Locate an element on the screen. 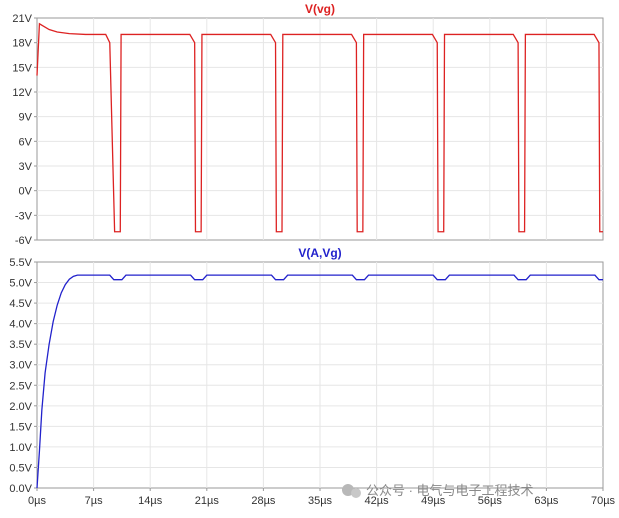 This screenshot has height=518, width=619. top-y-tick-labels: 21V 18V 15V 12V 9V 6V 3V 0V -3V -6V is located at coordinates (24, 130).